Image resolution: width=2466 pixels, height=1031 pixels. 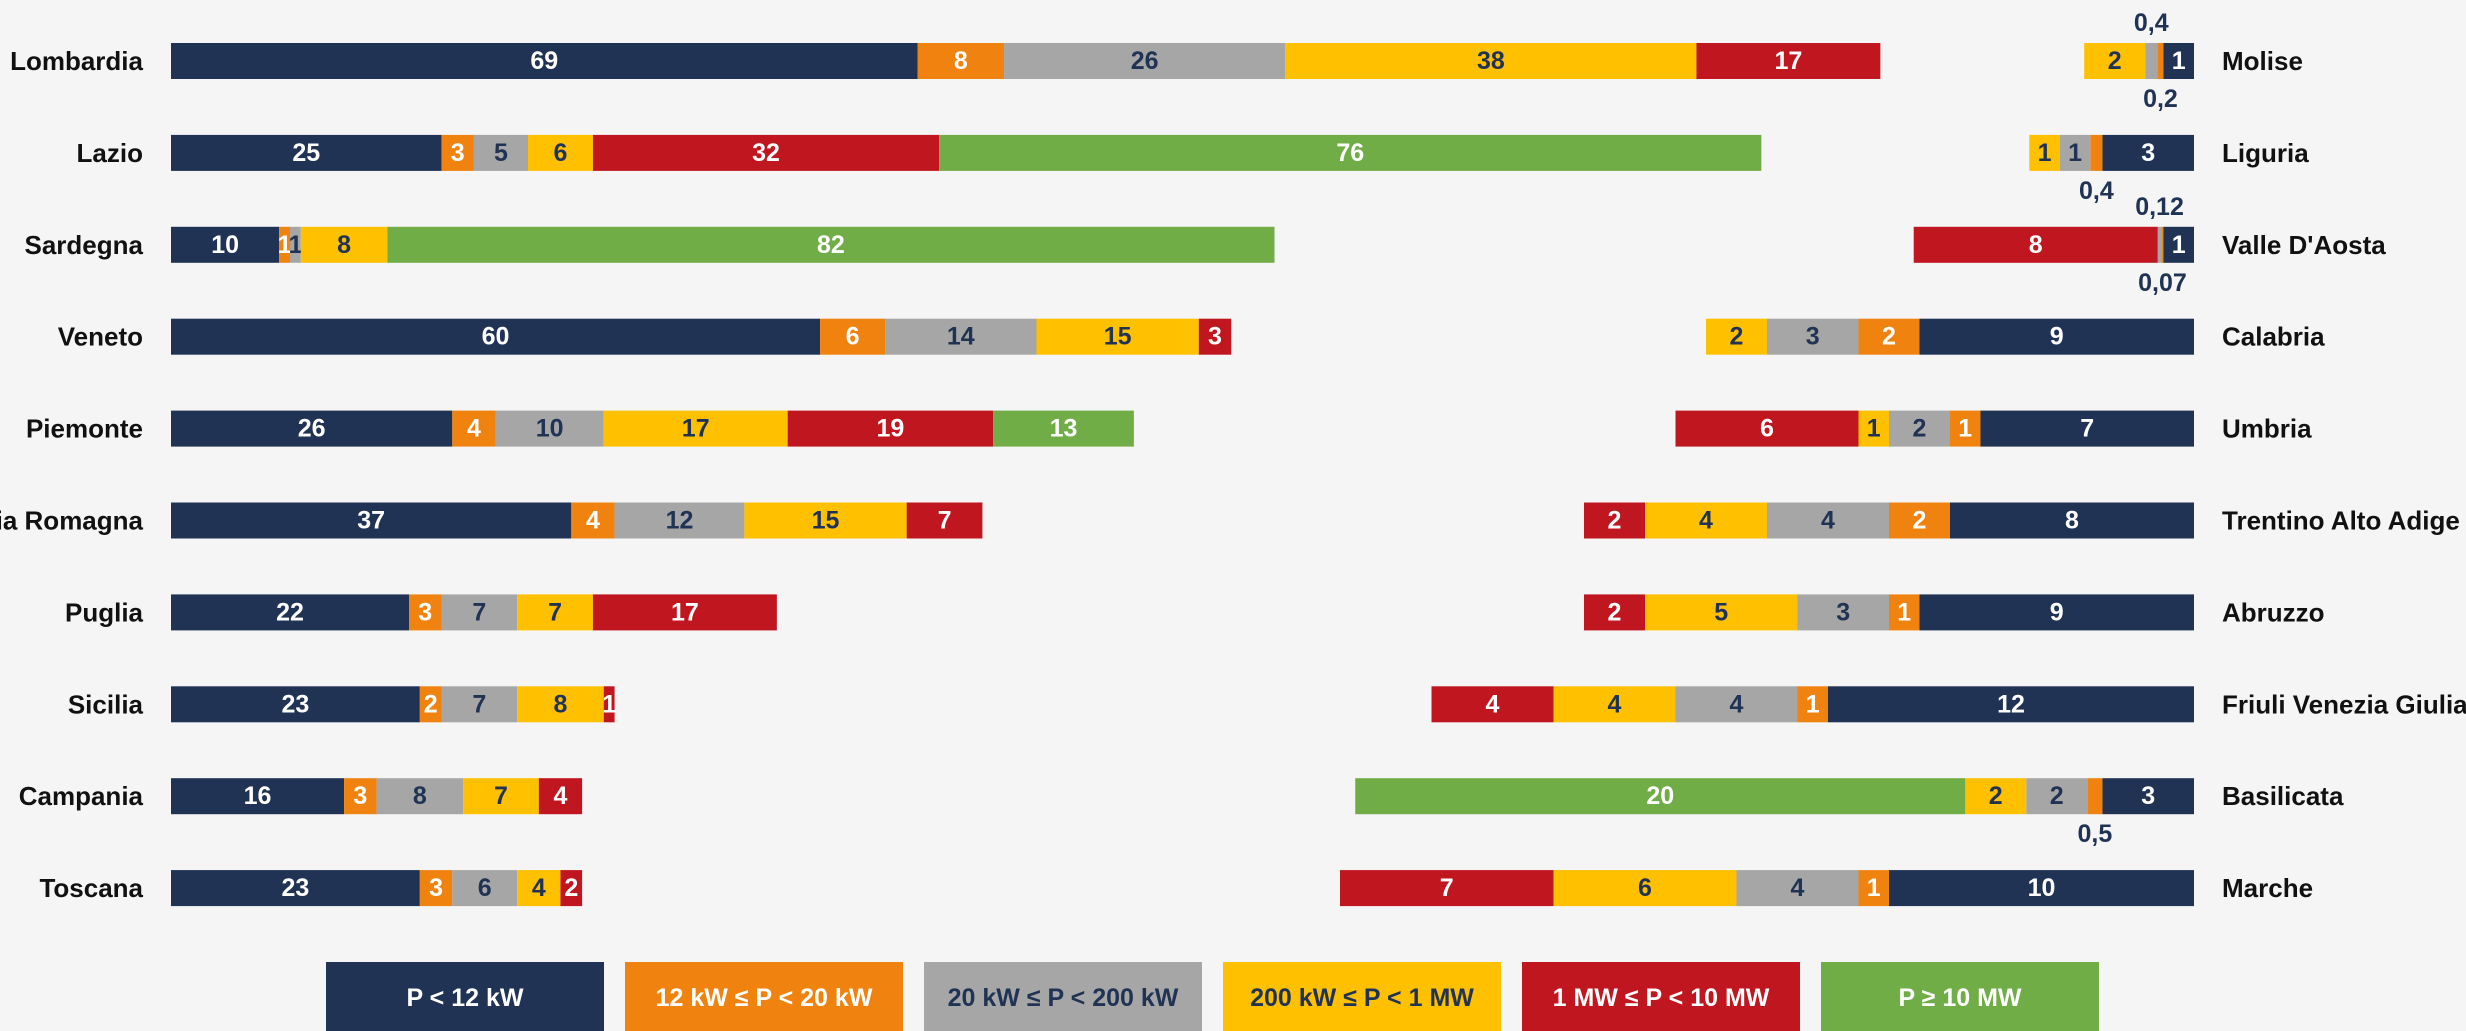 I want to click on data-label: 0,07, so click(x=2162, y=283).